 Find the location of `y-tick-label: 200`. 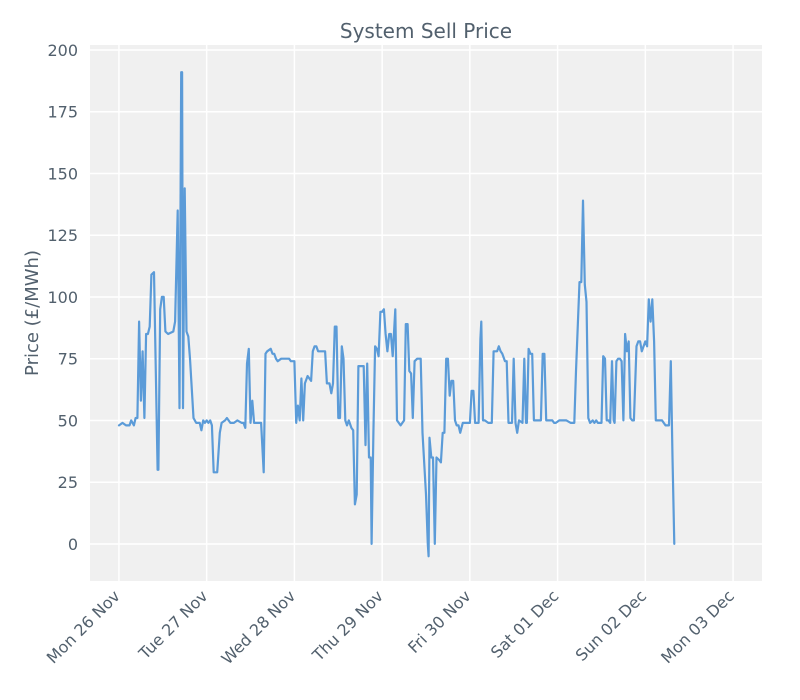

y-tick-label: 200 is located at coordinates (62, 50).